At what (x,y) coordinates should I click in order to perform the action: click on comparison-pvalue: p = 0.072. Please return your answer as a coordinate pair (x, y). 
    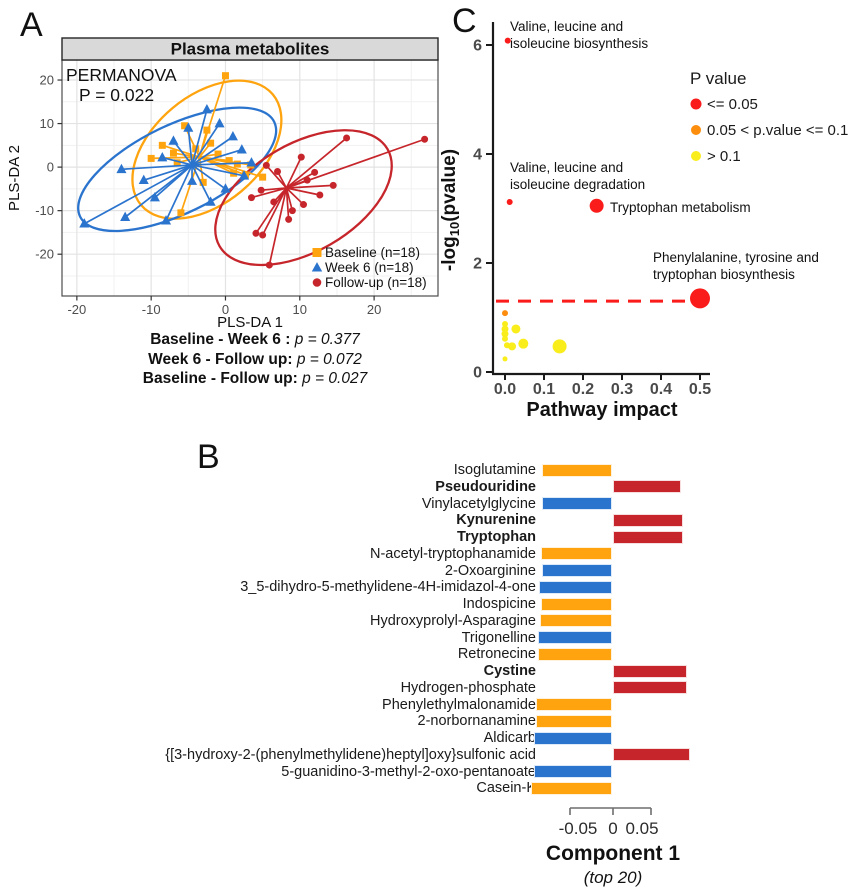
    Looking at the image, I should click on (329, 359).